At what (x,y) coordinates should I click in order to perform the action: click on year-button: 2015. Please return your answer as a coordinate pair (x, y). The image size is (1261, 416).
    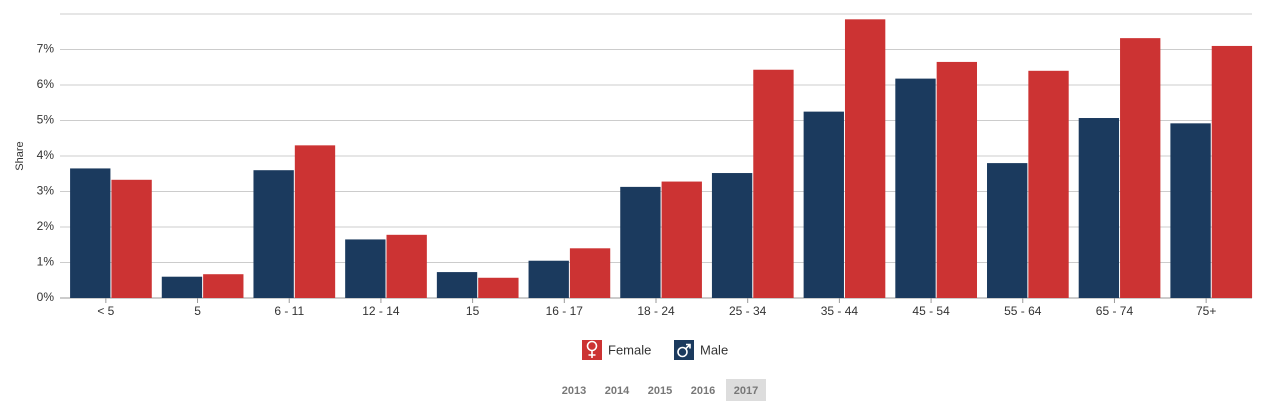
    Looking at the image, I should click on (660, 391).